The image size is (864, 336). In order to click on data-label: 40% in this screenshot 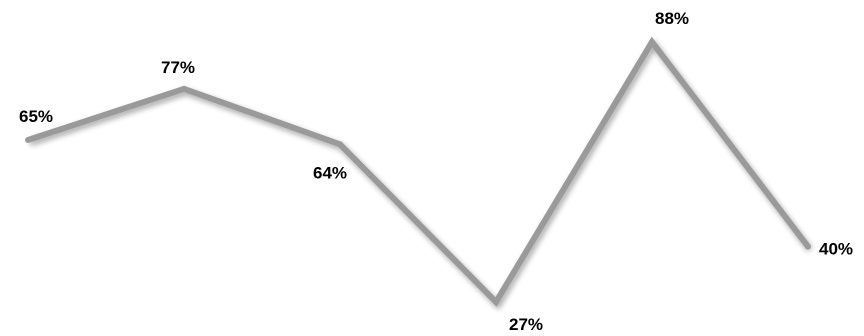, I will do `click(836, 249)`.